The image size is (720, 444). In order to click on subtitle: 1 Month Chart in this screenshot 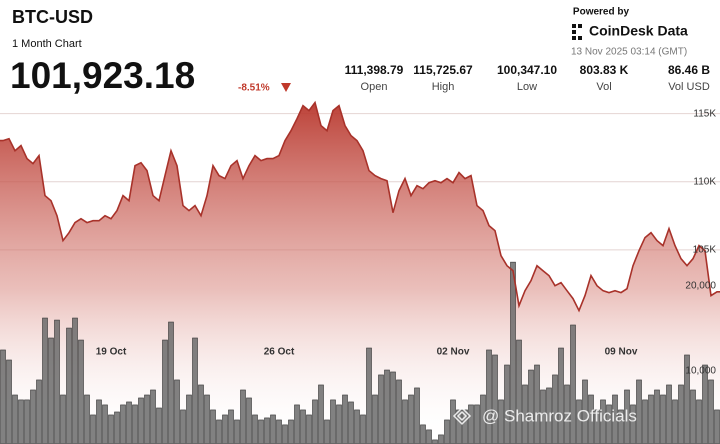, I will do `click(47, 44)`.